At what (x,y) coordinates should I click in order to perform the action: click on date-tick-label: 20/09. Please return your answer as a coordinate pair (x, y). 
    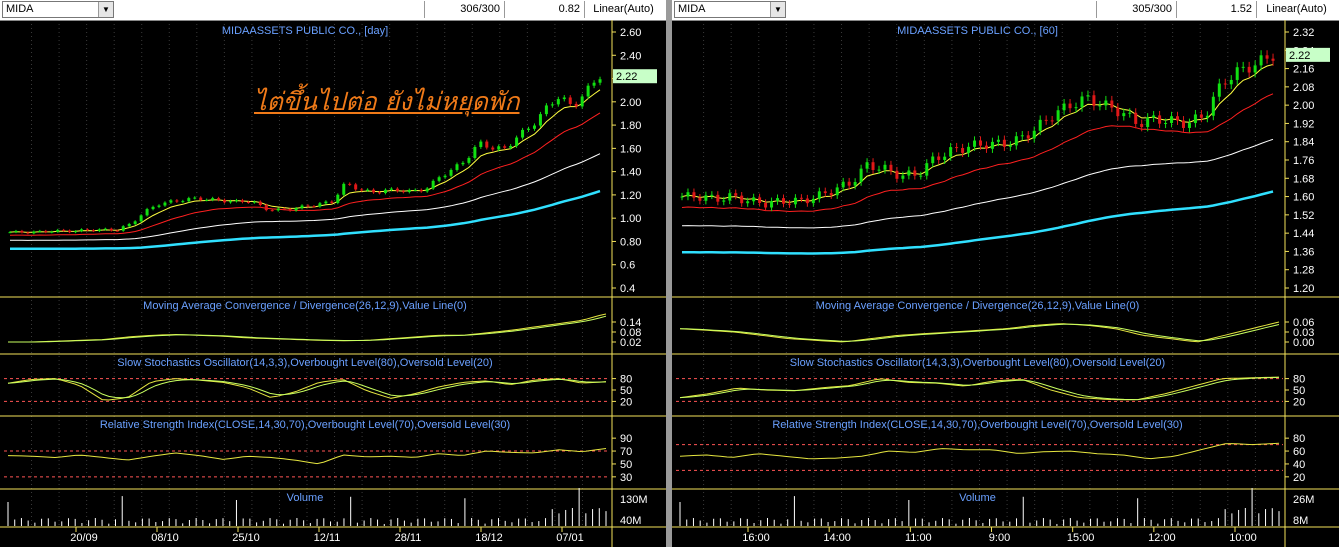
    Looking at the image, I should click on (84, 538).